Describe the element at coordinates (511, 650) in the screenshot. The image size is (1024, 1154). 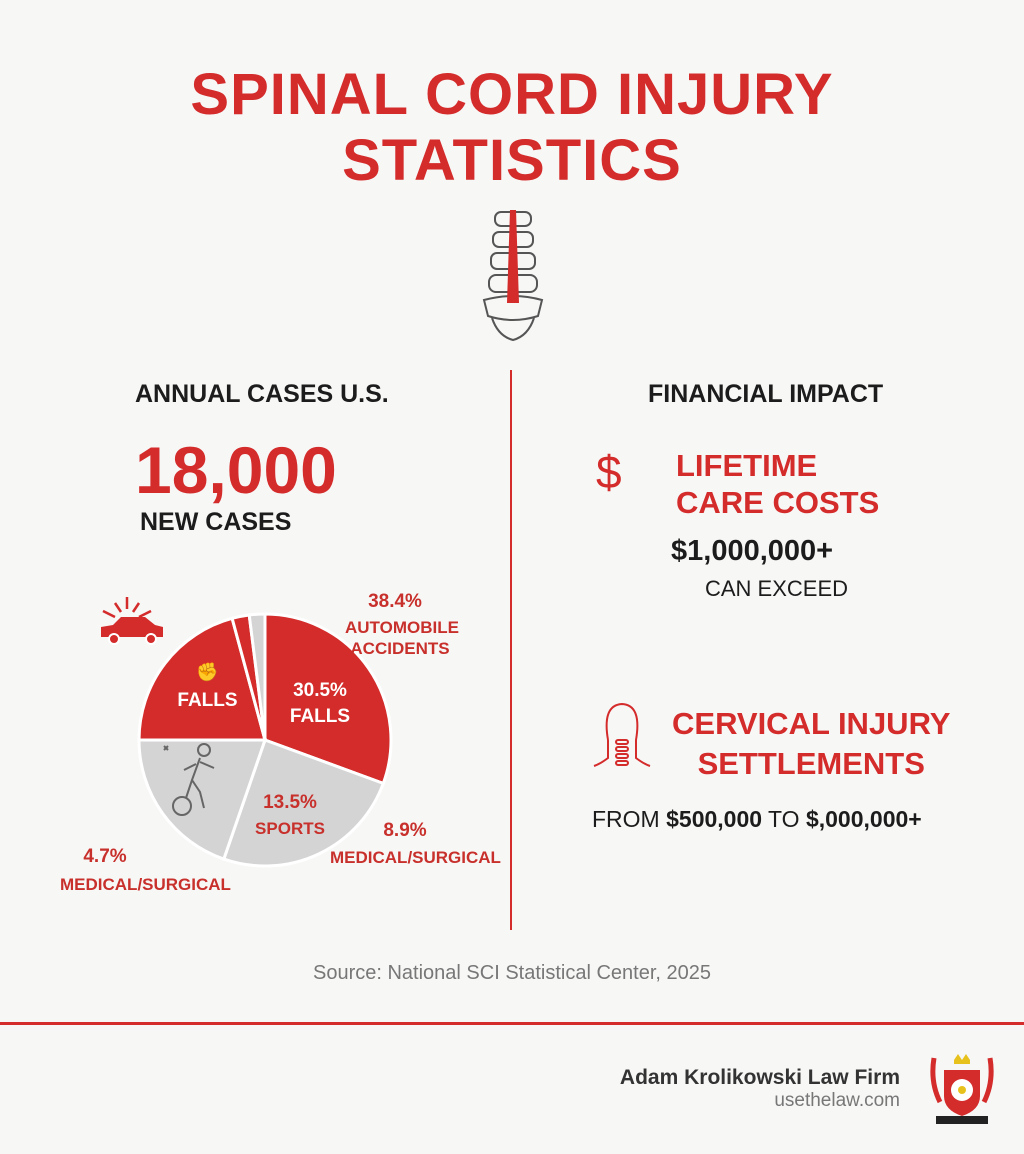
I see `column-divider` at that location.